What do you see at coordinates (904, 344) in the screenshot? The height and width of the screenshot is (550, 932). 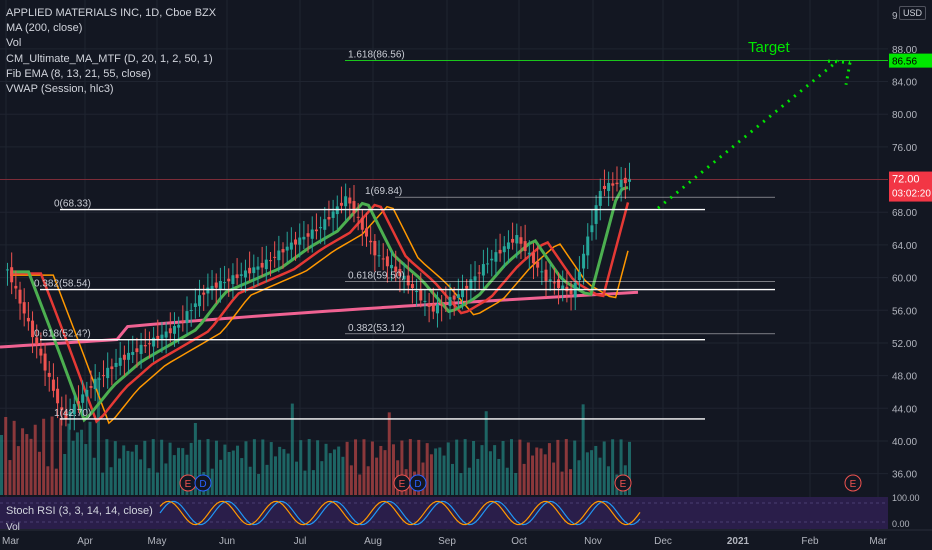 I see `price-tick-label: 52.00` at bounding box center [904, 344].